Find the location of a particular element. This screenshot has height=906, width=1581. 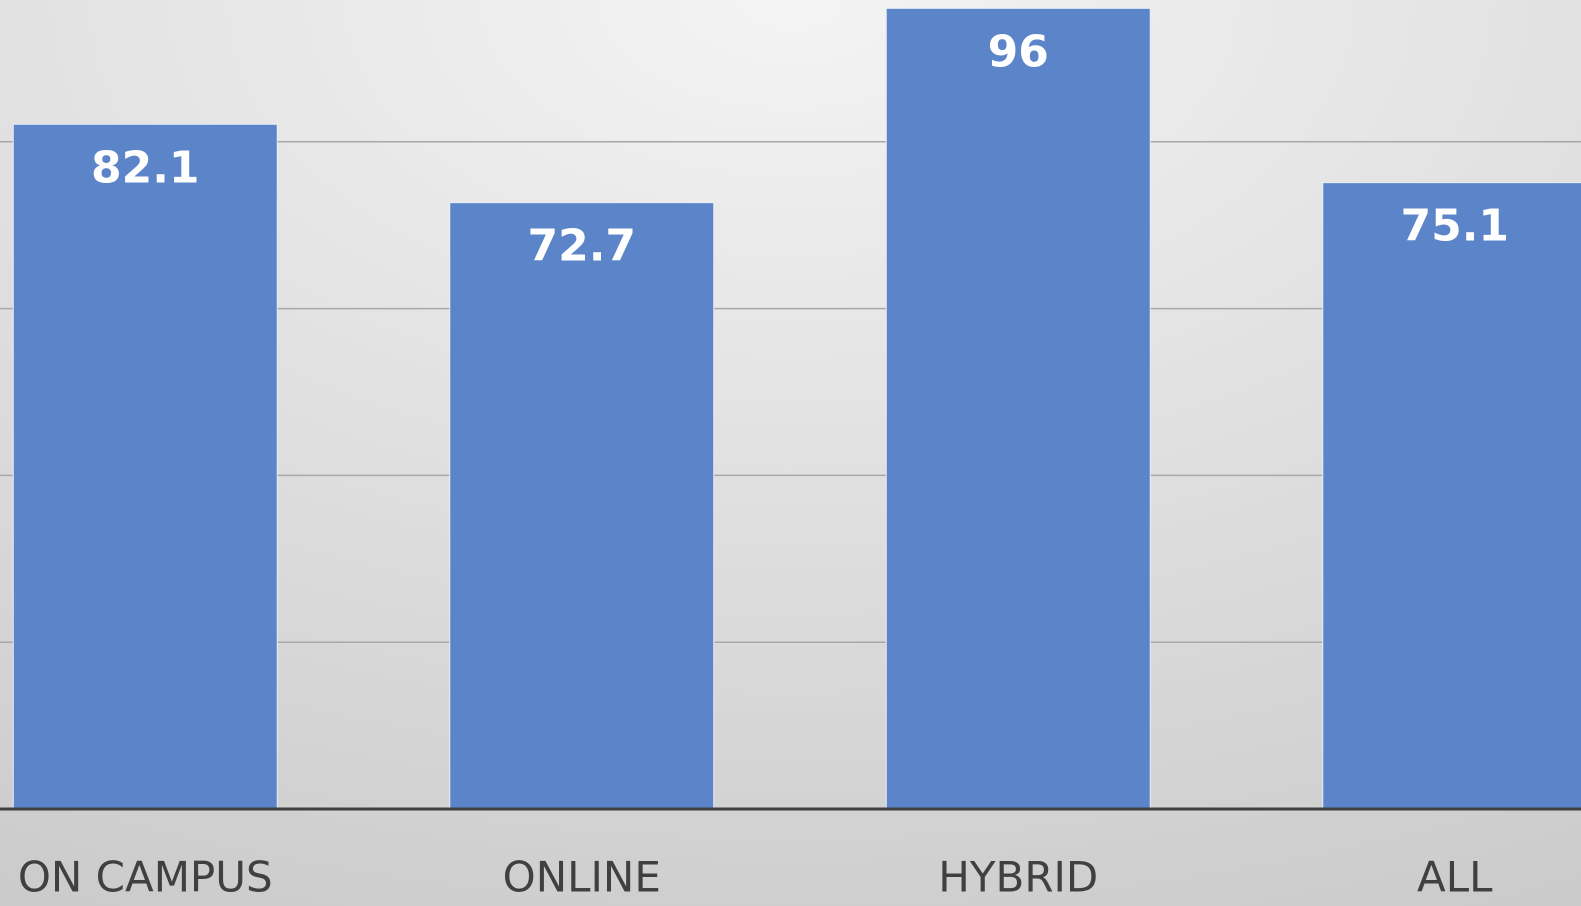

x-tick-label: ALL is located at coordinates (1455, 877).